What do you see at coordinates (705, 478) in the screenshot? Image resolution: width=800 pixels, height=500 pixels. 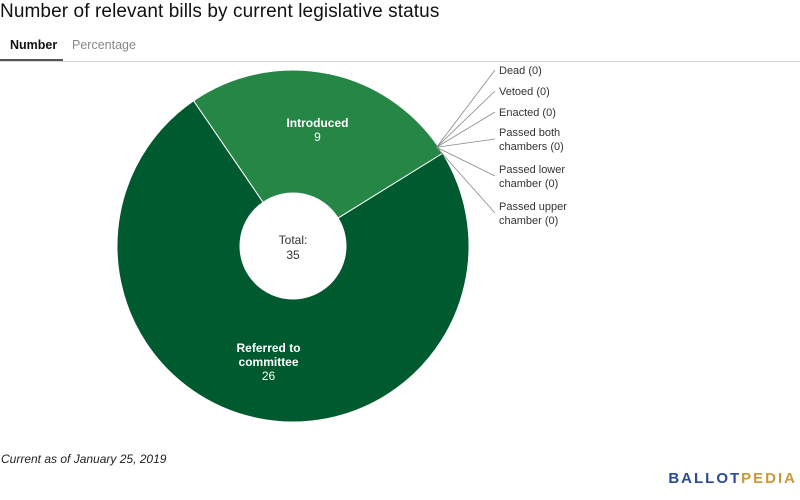 I see `logo-ballot-text: BALLOT` at bounding box center [705, 478].